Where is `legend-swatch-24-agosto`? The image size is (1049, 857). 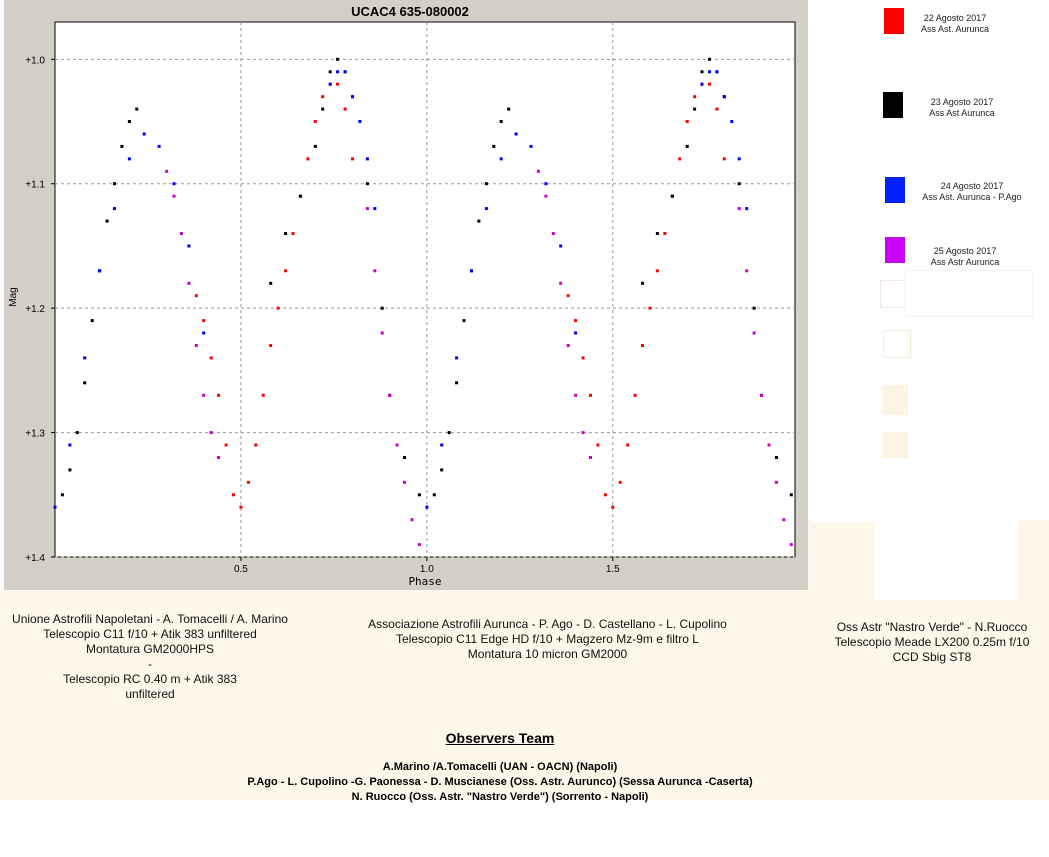
legend-swatch-24-agosto is located at coordinates (895, 190).